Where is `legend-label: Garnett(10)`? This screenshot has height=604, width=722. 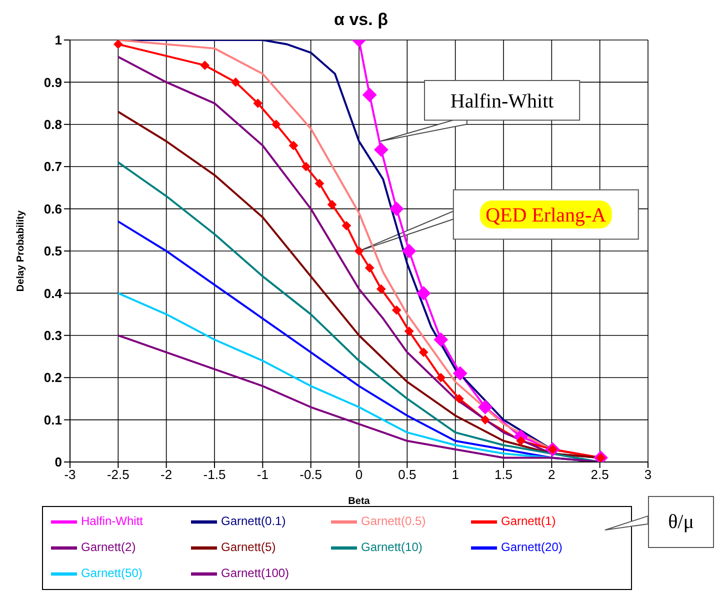
legend-label: Garnett(10) is located at coordinates (391, 547).